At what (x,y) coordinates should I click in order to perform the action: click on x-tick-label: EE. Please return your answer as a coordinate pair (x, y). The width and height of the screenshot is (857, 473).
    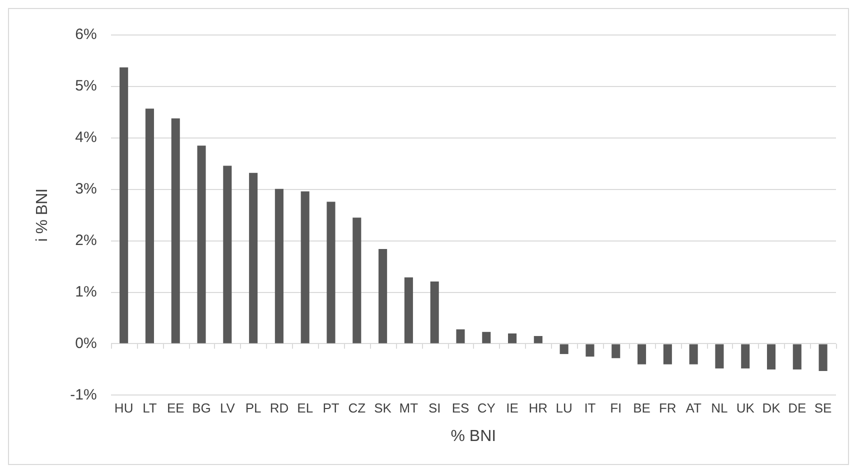
    Looking at the image, I should click on (175, 408).